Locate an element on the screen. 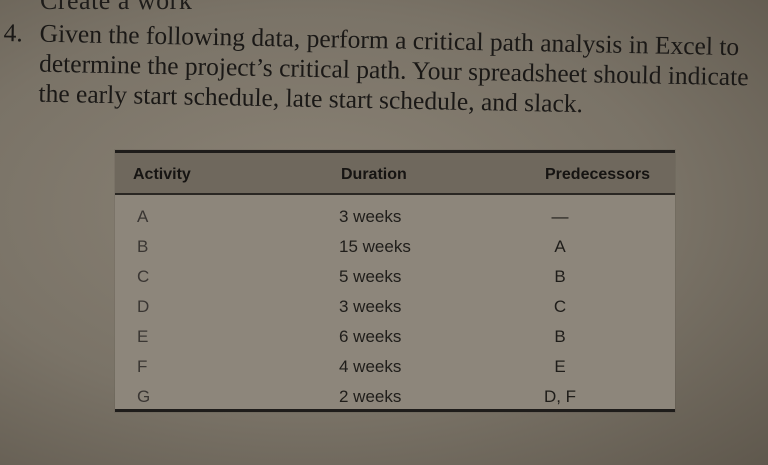  duration-cell: 6 weeks is located at coordinates (370, 336).